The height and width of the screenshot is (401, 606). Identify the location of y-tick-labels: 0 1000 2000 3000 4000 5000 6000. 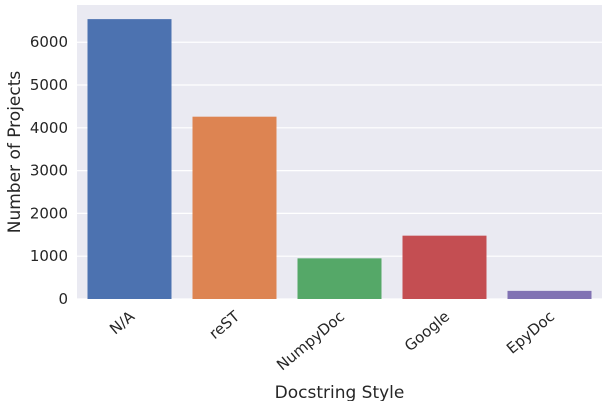
(49, 170).